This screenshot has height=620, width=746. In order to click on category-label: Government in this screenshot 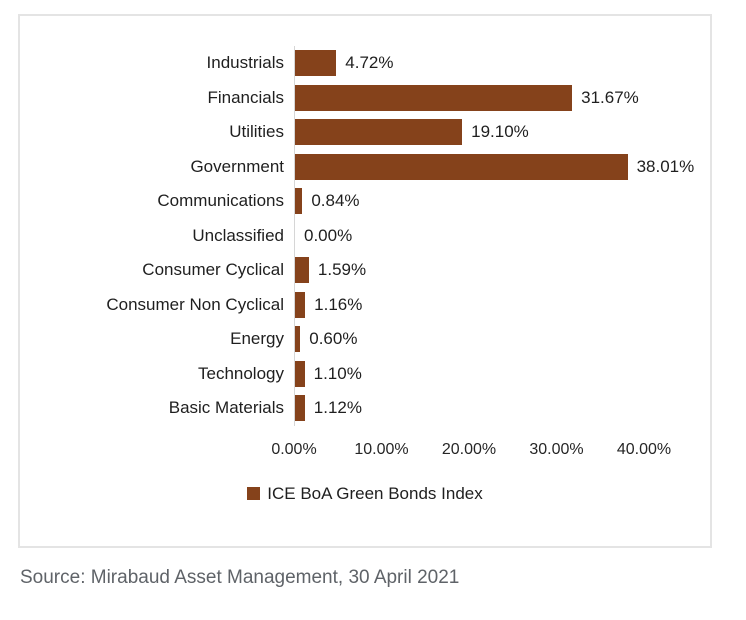, I will do `click(237, 166)`.